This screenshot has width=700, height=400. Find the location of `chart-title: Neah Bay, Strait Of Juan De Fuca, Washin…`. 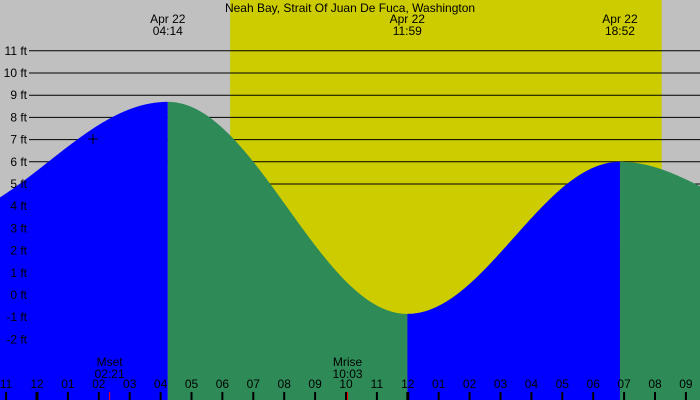

chart-title: Neah Bay, Strait Of Juan De Fuca, Washin… is located at coordinates (350, 8).